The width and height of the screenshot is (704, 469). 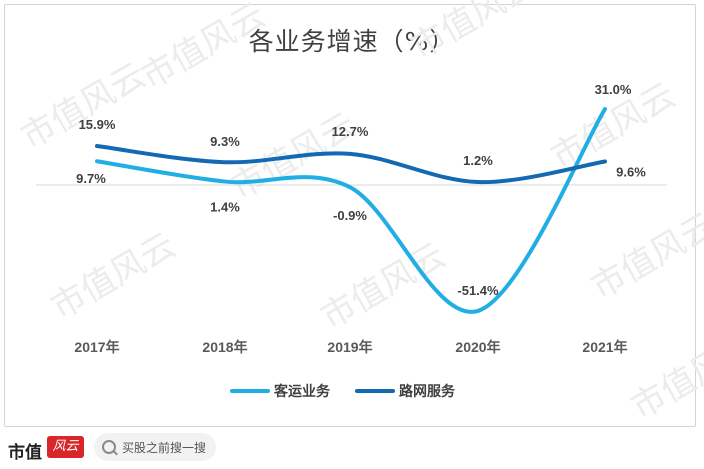 What do you see at coordinates (427, 391) in the screenshot?
I see `legend-label-1: 路网服务` at bounding box center [427, 391].